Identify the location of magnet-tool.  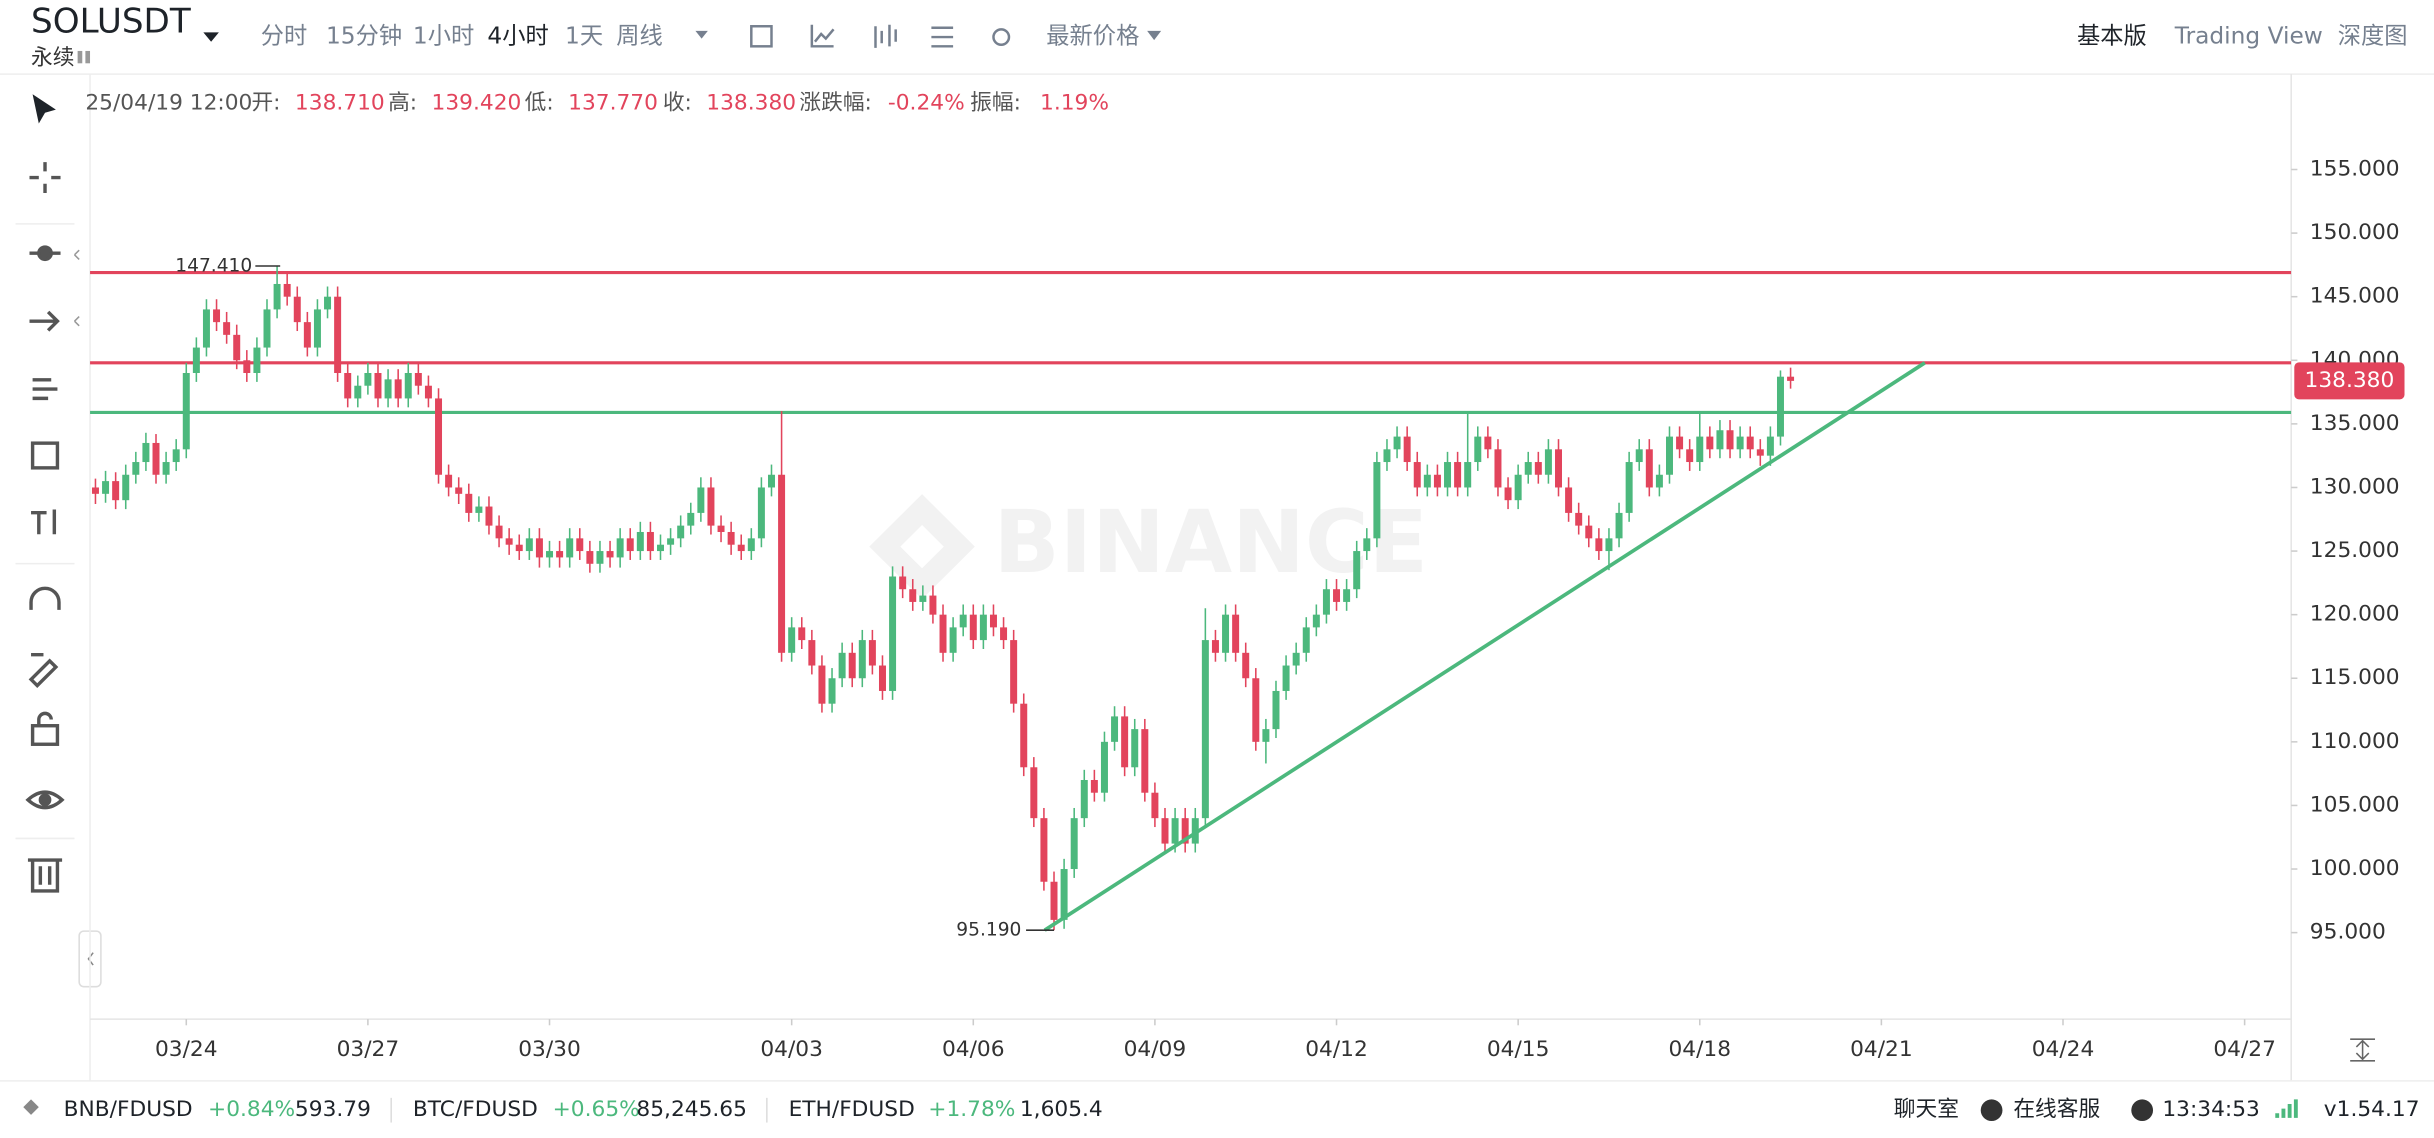
(45, 598).